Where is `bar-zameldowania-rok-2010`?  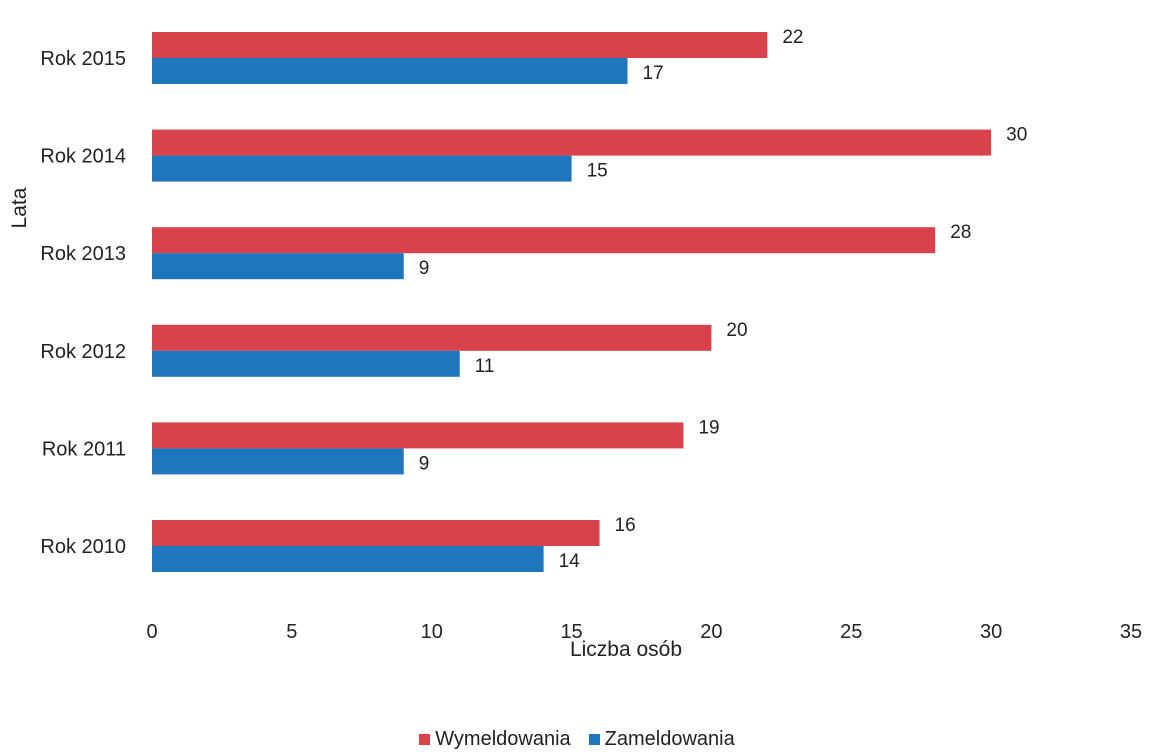
bar-zameldowania-rok-2010 is located at coordinates (348, 559).